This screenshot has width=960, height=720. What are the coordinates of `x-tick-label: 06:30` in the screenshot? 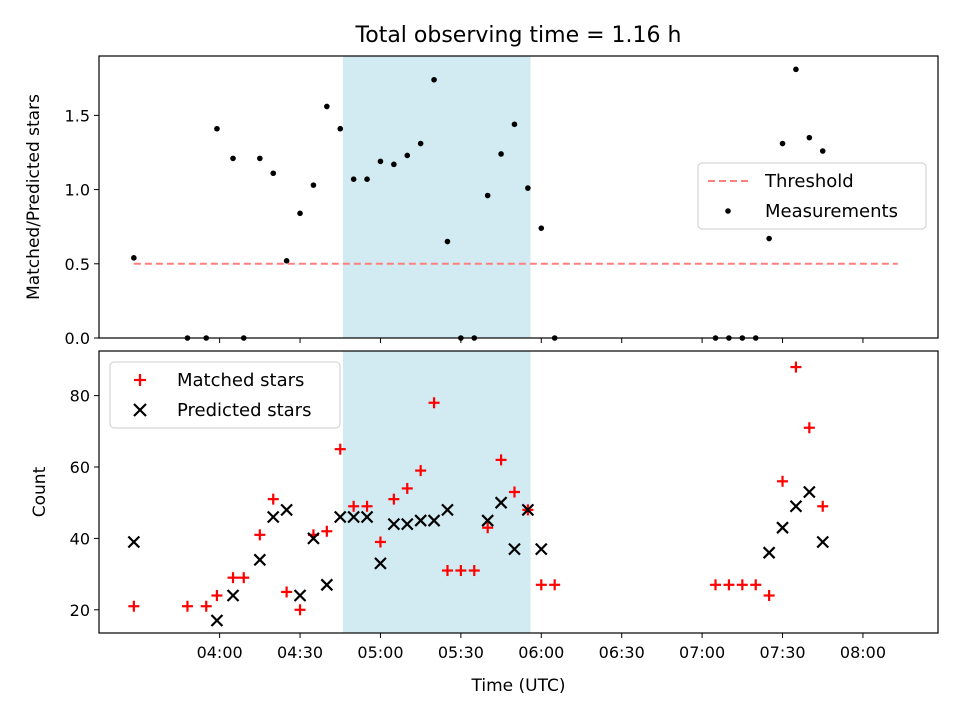 It's located at (622, 652).